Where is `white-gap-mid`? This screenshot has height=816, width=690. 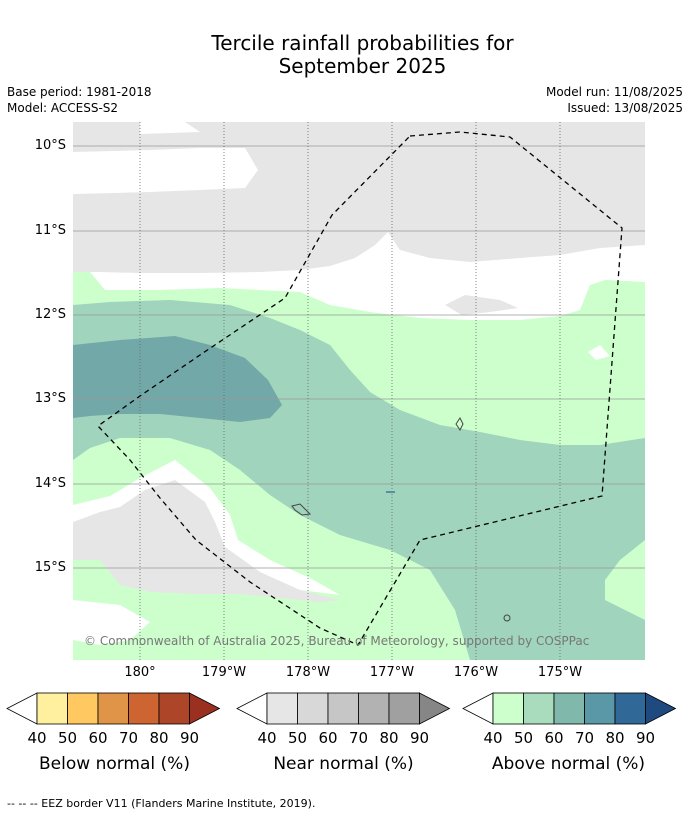 white-gap-mid is located at coordinates (170, 128).